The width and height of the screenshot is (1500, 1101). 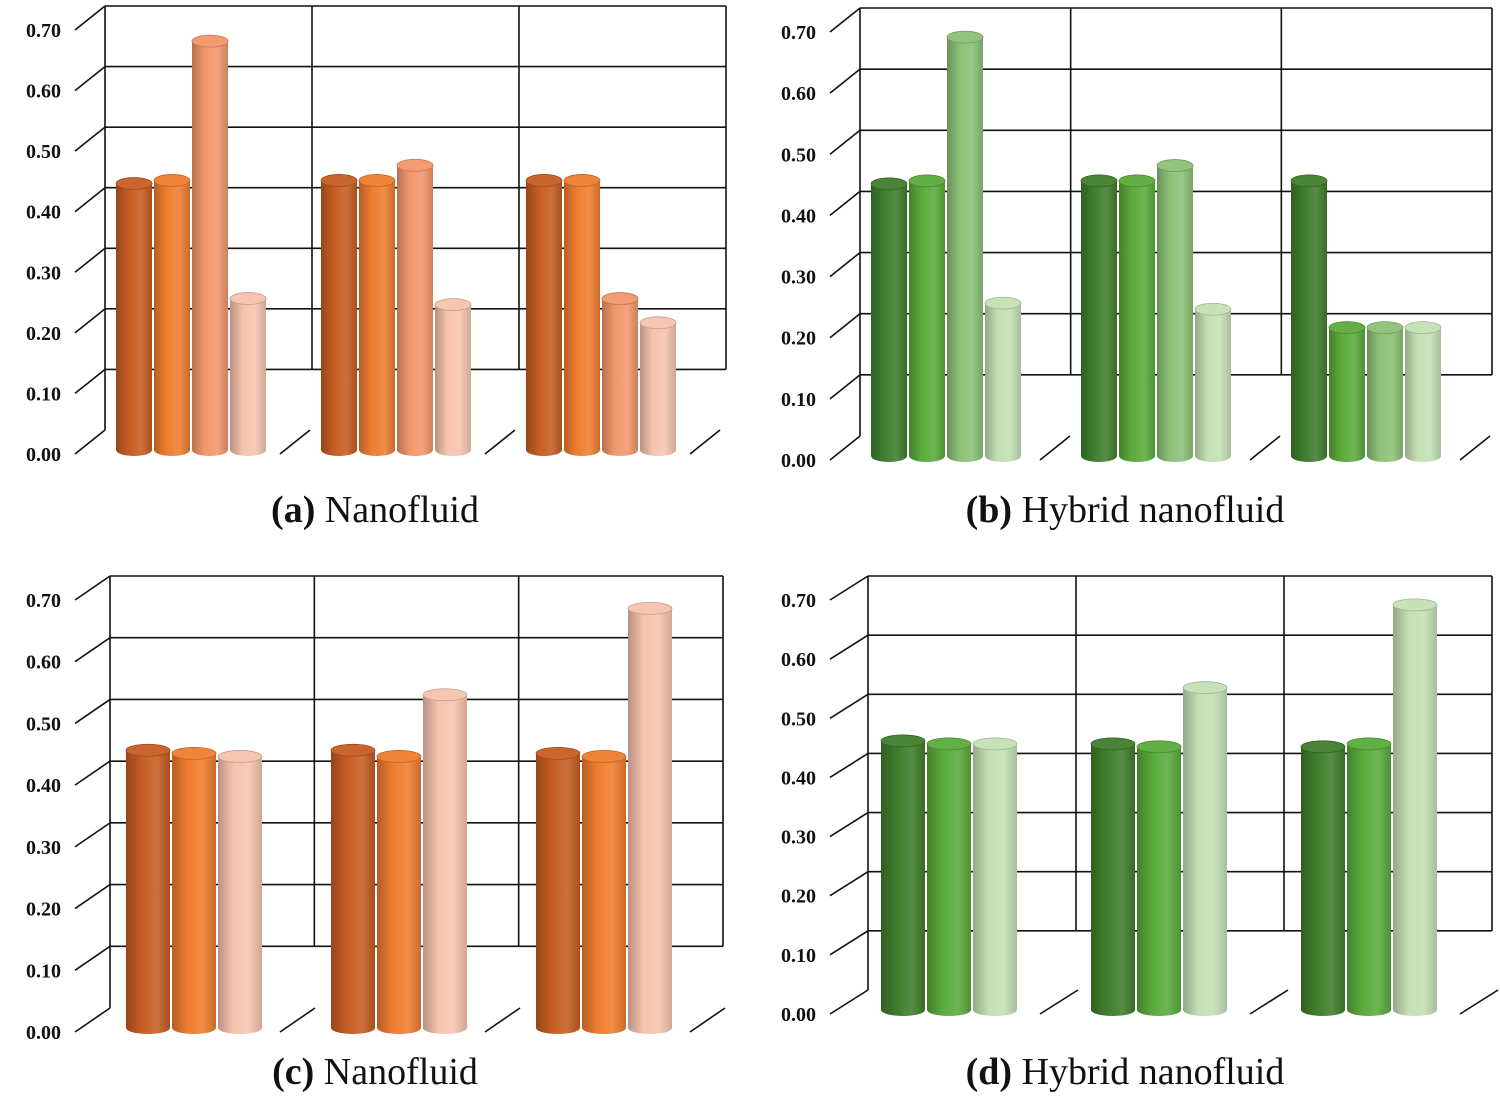 What do you see at coordinates (989, 510) in the screenshot?
I see `chart-b-caption-label: (b)` at bounding box center [989, 510].